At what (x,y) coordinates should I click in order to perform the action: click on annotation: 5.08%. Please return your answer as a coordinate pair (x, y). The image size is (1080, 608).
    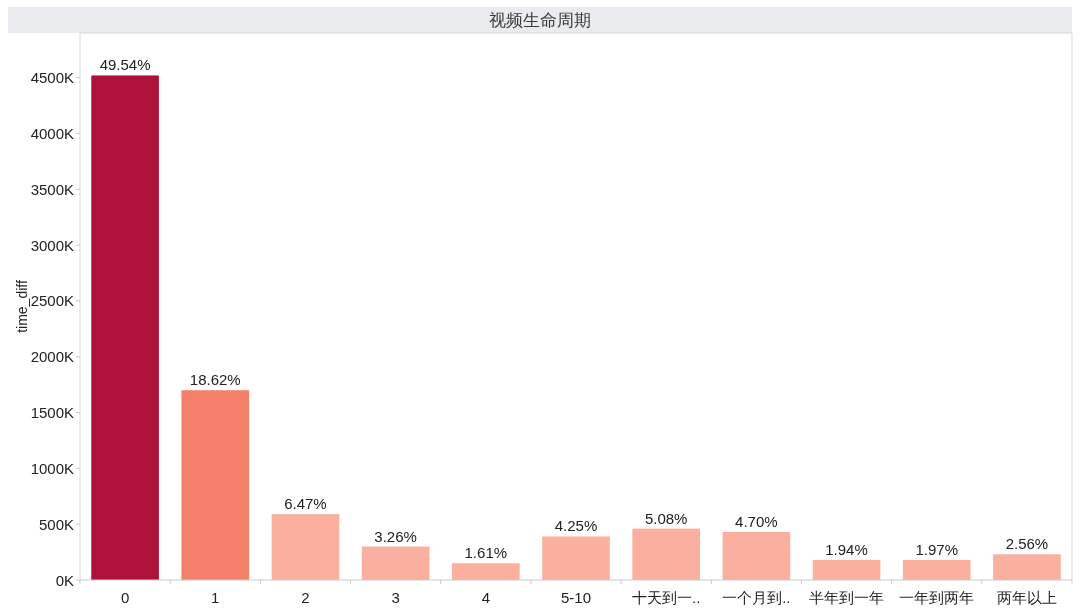
    Looking at the image, I should click on (666, 518).